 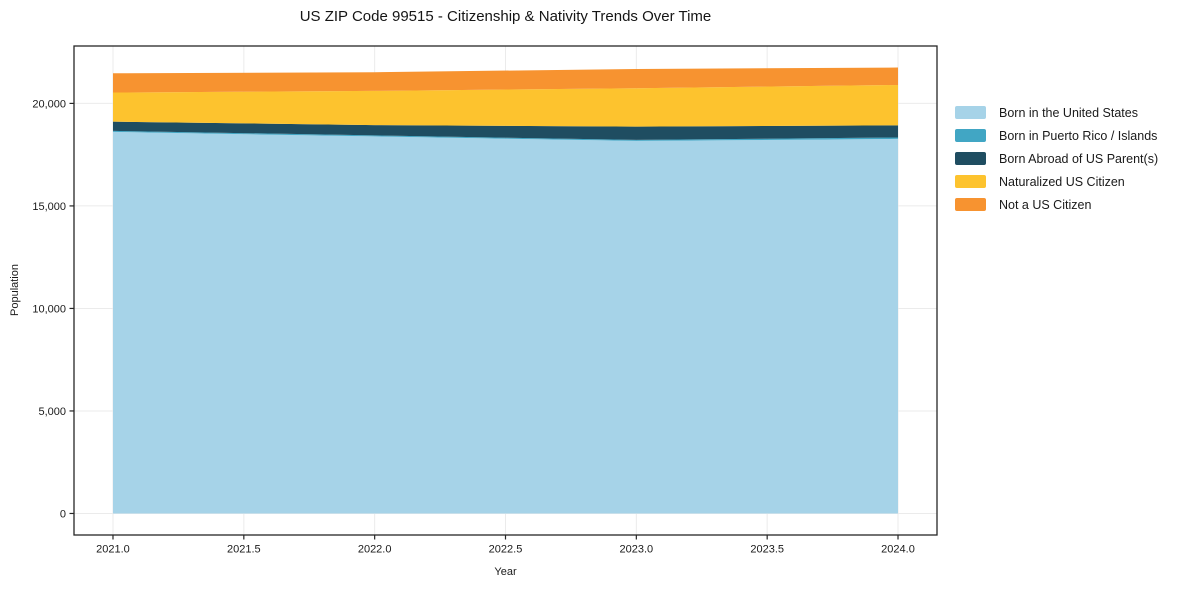 I want to click on legend-item: Born in the United States, so click(x=1056, y=112).